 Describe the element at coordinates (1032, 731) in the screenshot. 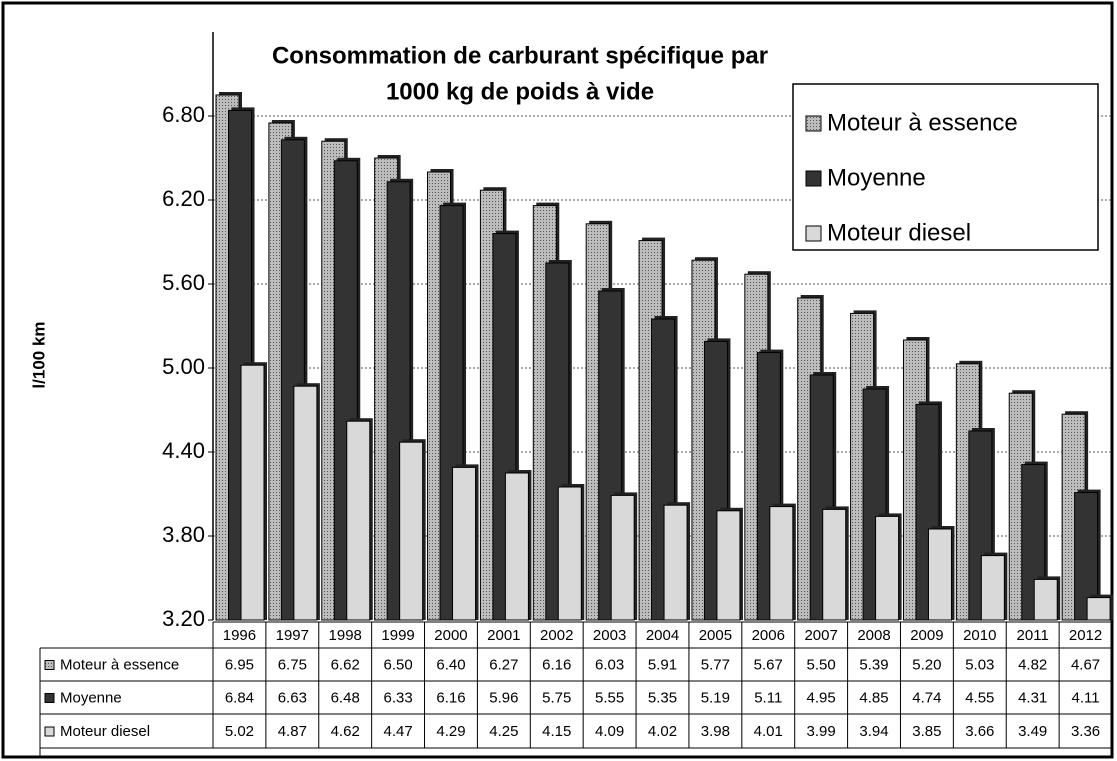

I see `data-label: 3.49` at that location.